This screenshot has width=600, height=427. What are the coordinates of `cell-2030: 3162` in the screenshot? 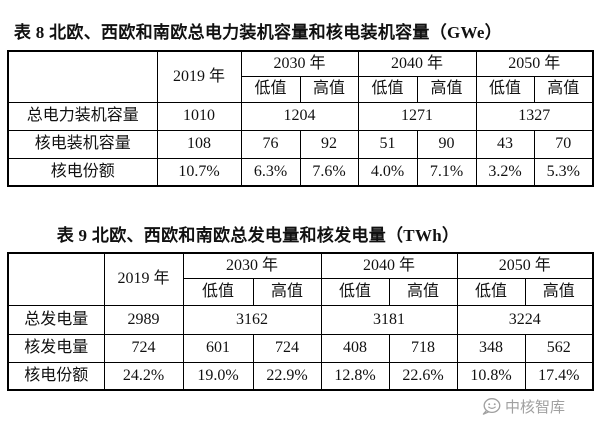 It's located at (252, 319).